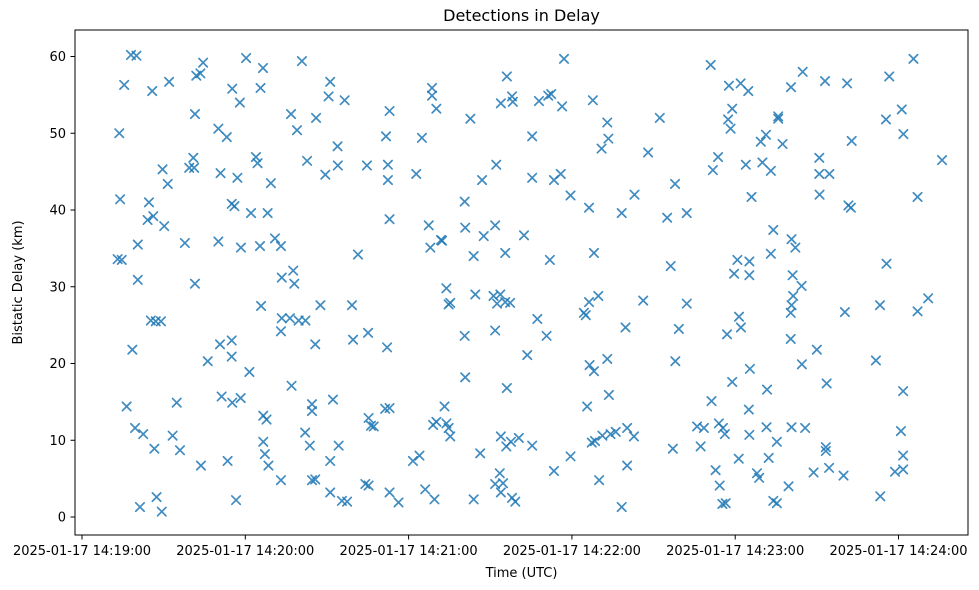 Image resolution: width=979 pixels, height=590 pixels. What do you see at coordinates (62, 518) in the screenshot?
I see `y-tick-label: 0` at bounding box center [62, 518].